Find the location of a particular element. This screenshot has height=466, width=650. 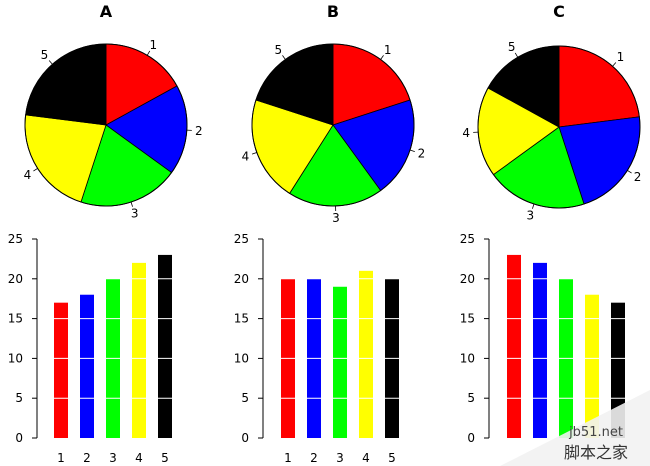

pie-chart-b: 1 2 3 4 5 is located at coordinates (334, 134).